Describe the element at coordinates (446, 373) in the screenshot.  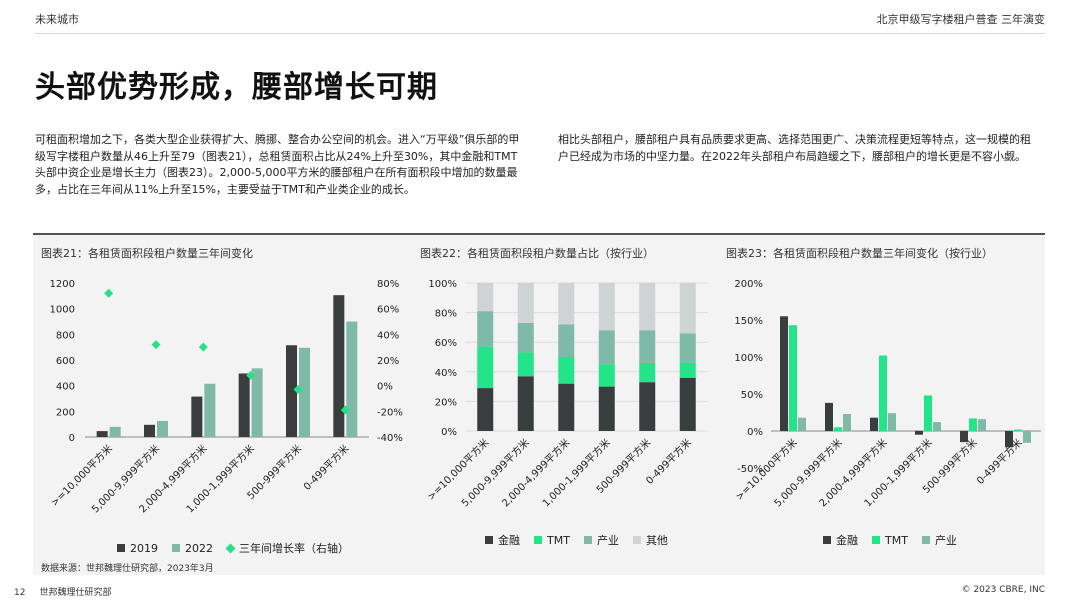
I see `y-tick-label: 40%` at that location.